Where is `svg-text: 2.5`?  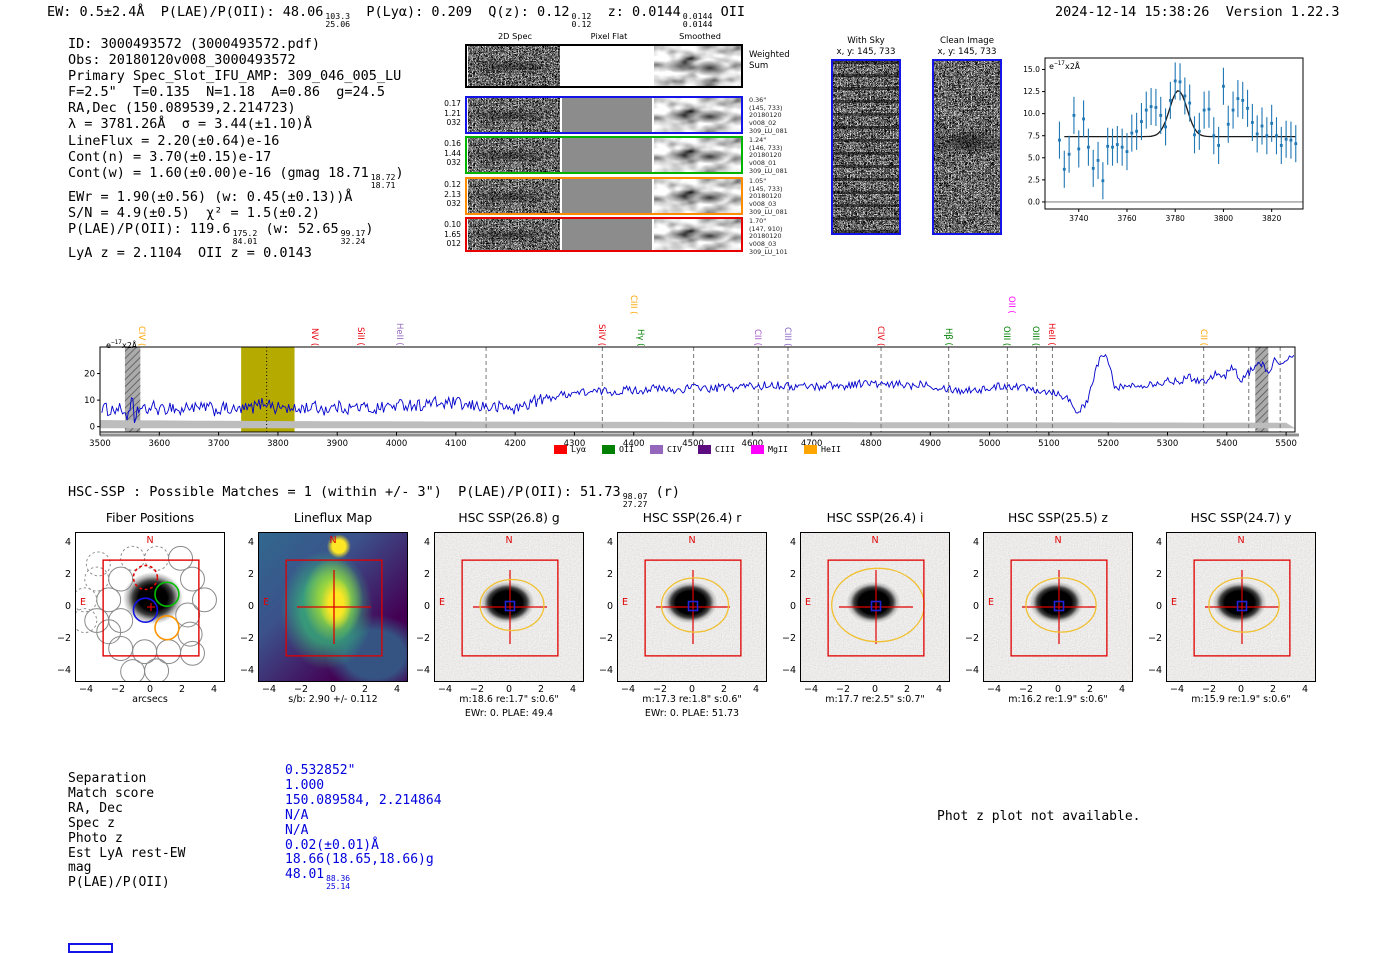
svg-text: 2.5 is located at coordinates (1034, 179).